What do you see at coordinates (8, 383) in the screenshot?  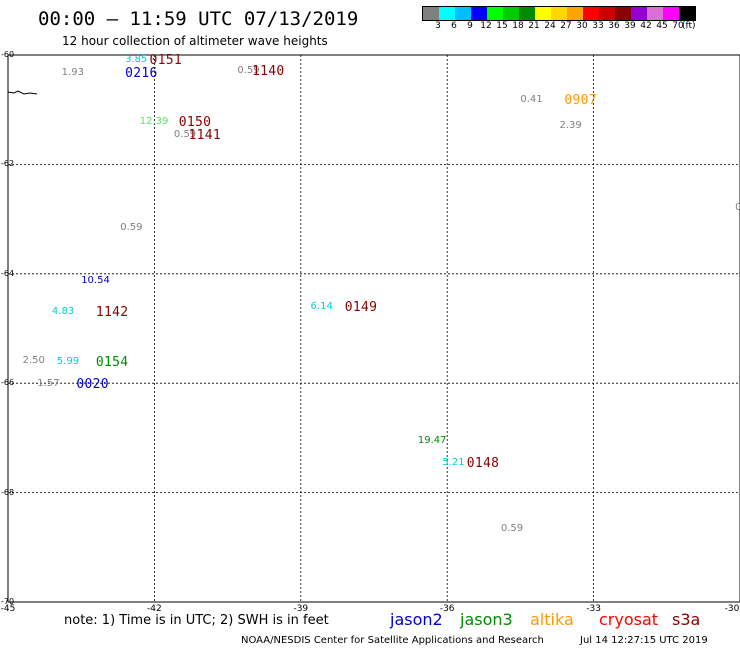 I see `latitude-tick-label: -66` at bounding box center [8, 383].